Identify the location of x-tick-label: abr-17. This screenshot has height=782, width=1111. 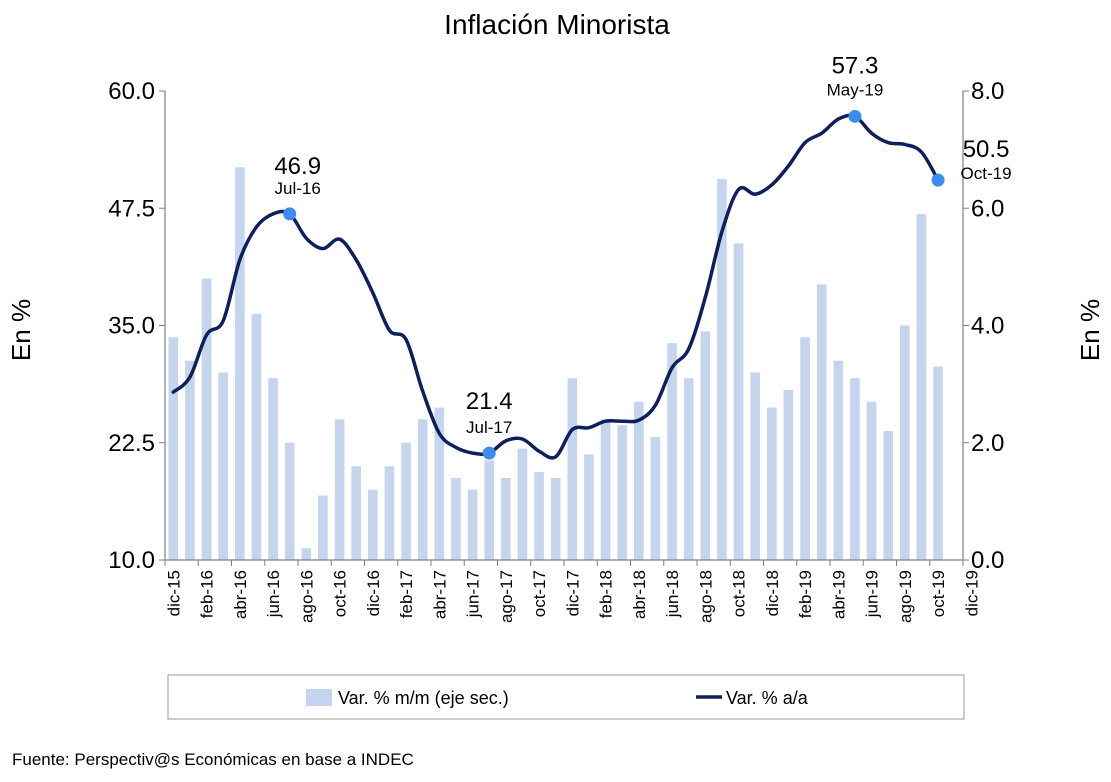
(439, 594).